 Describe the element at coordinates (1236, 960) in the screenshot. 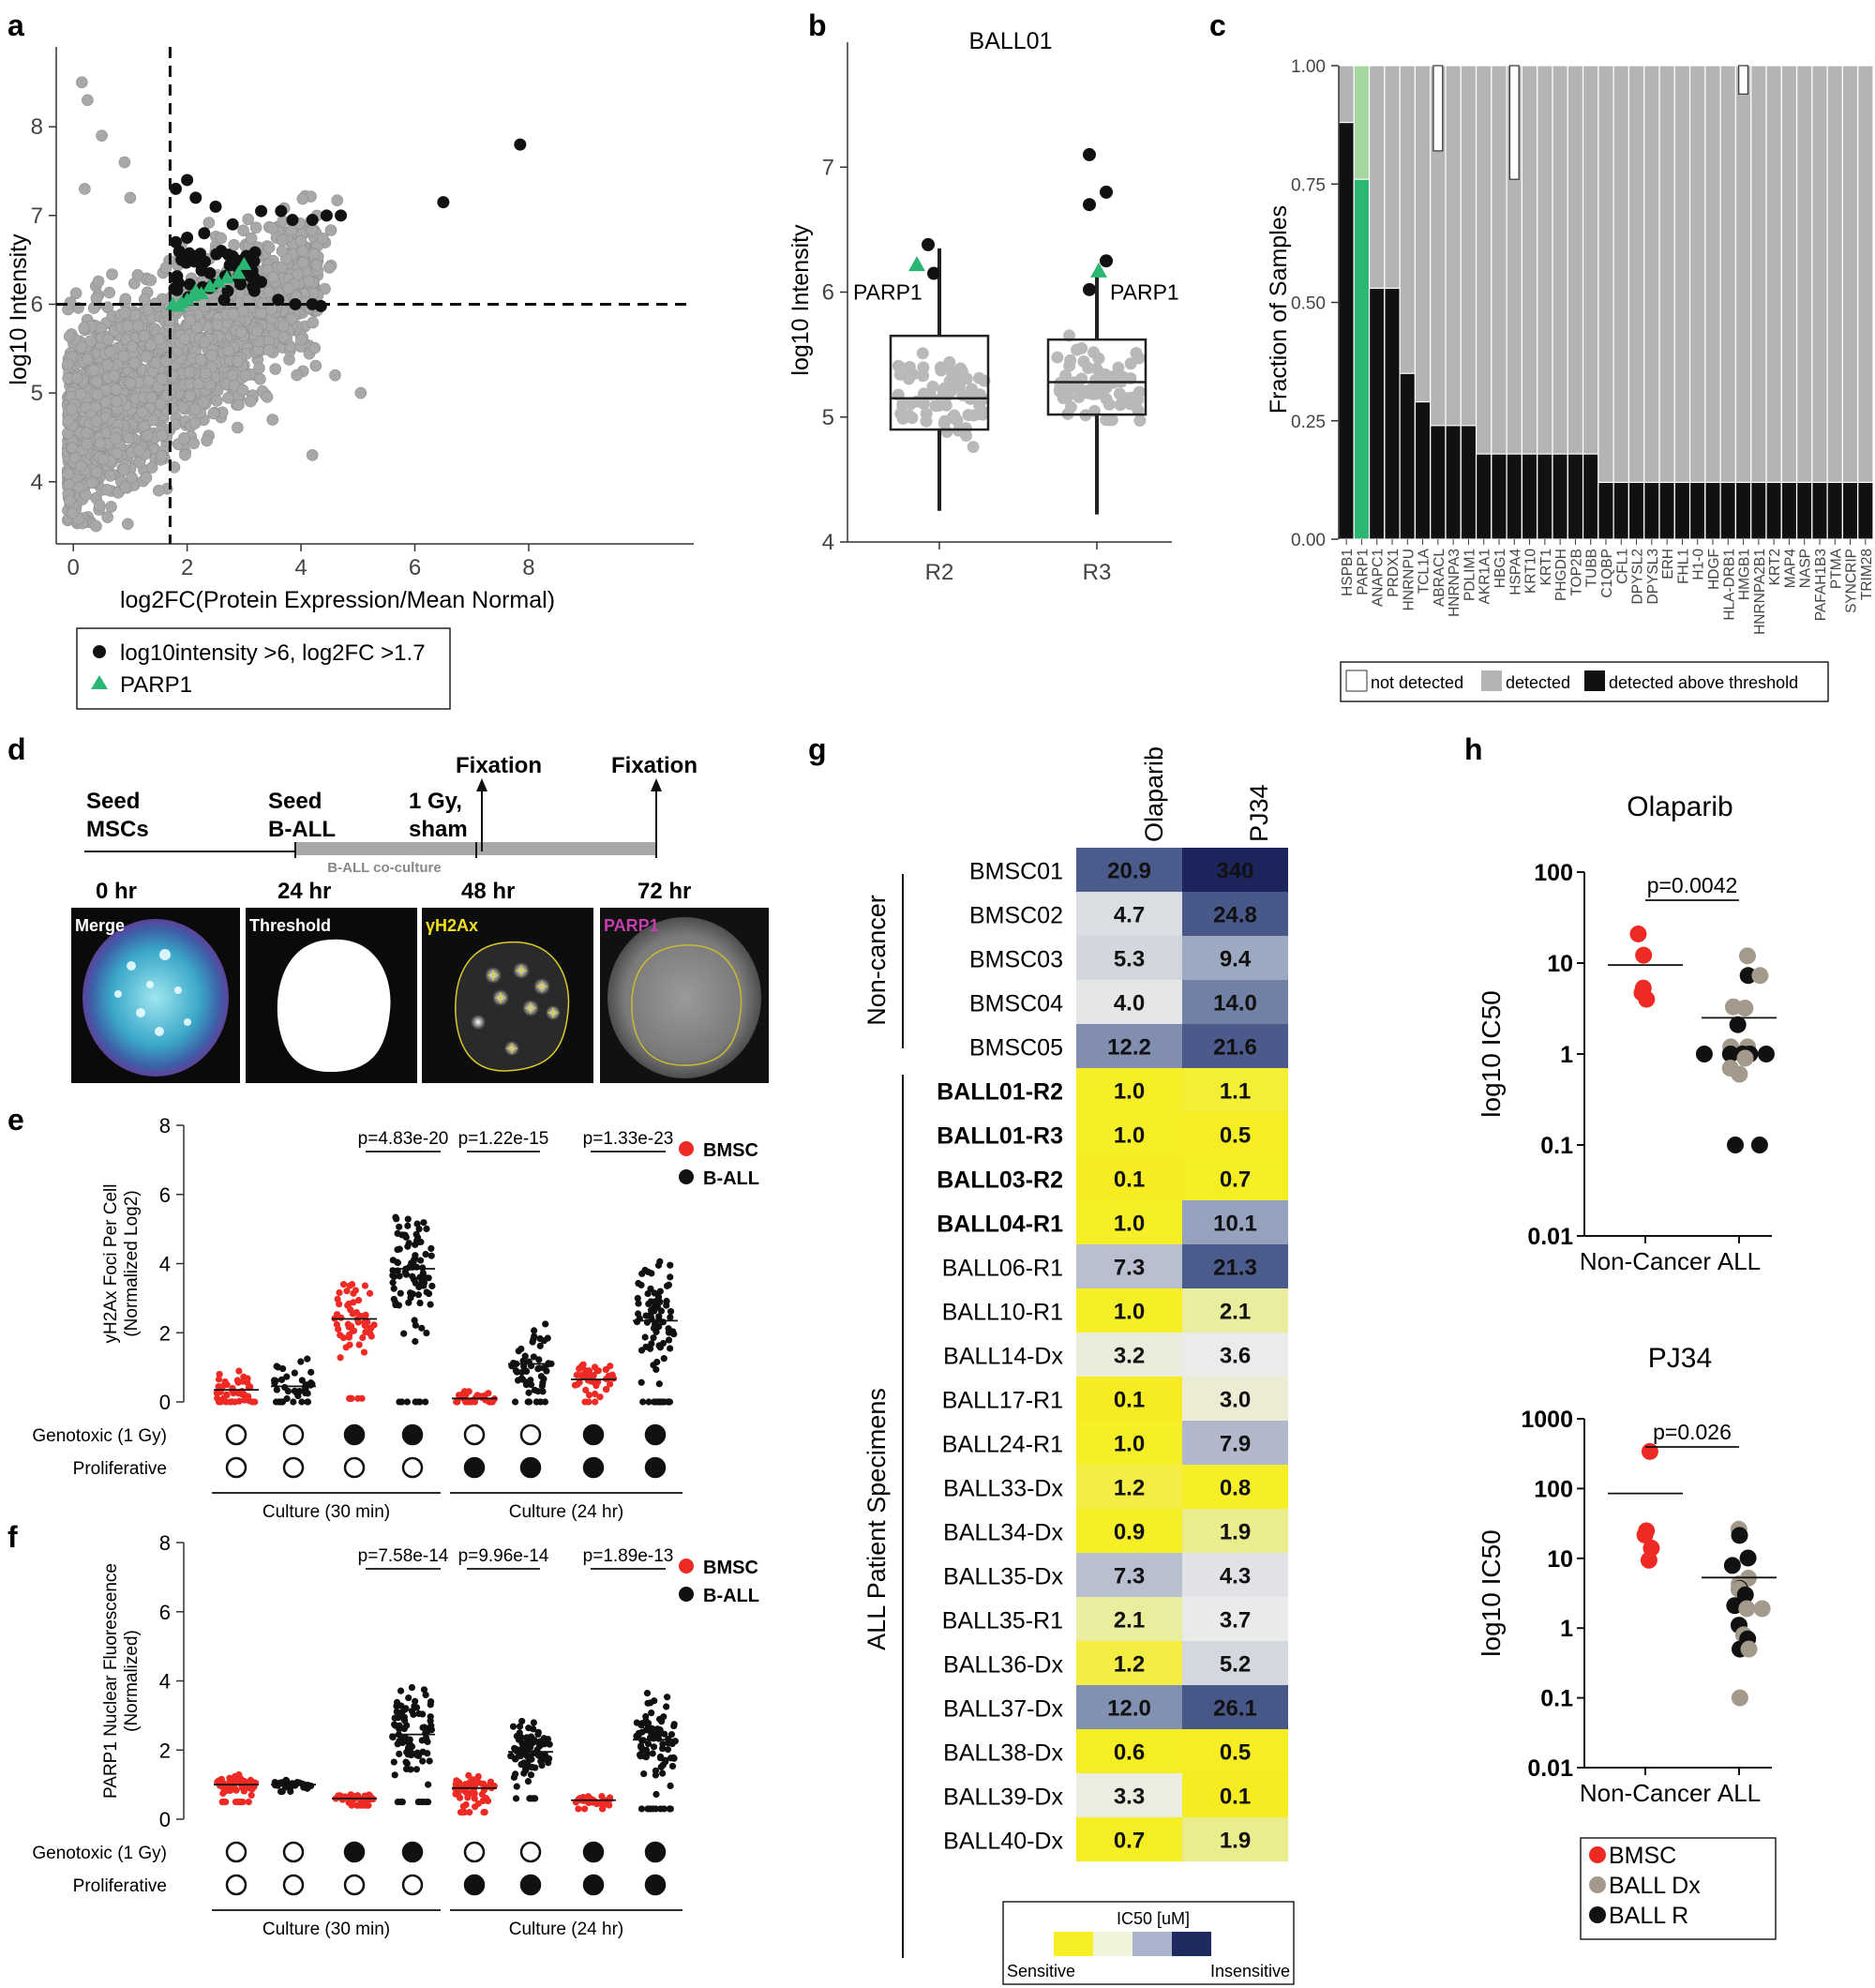

I see `g-cell-value: 9.4` at that location.